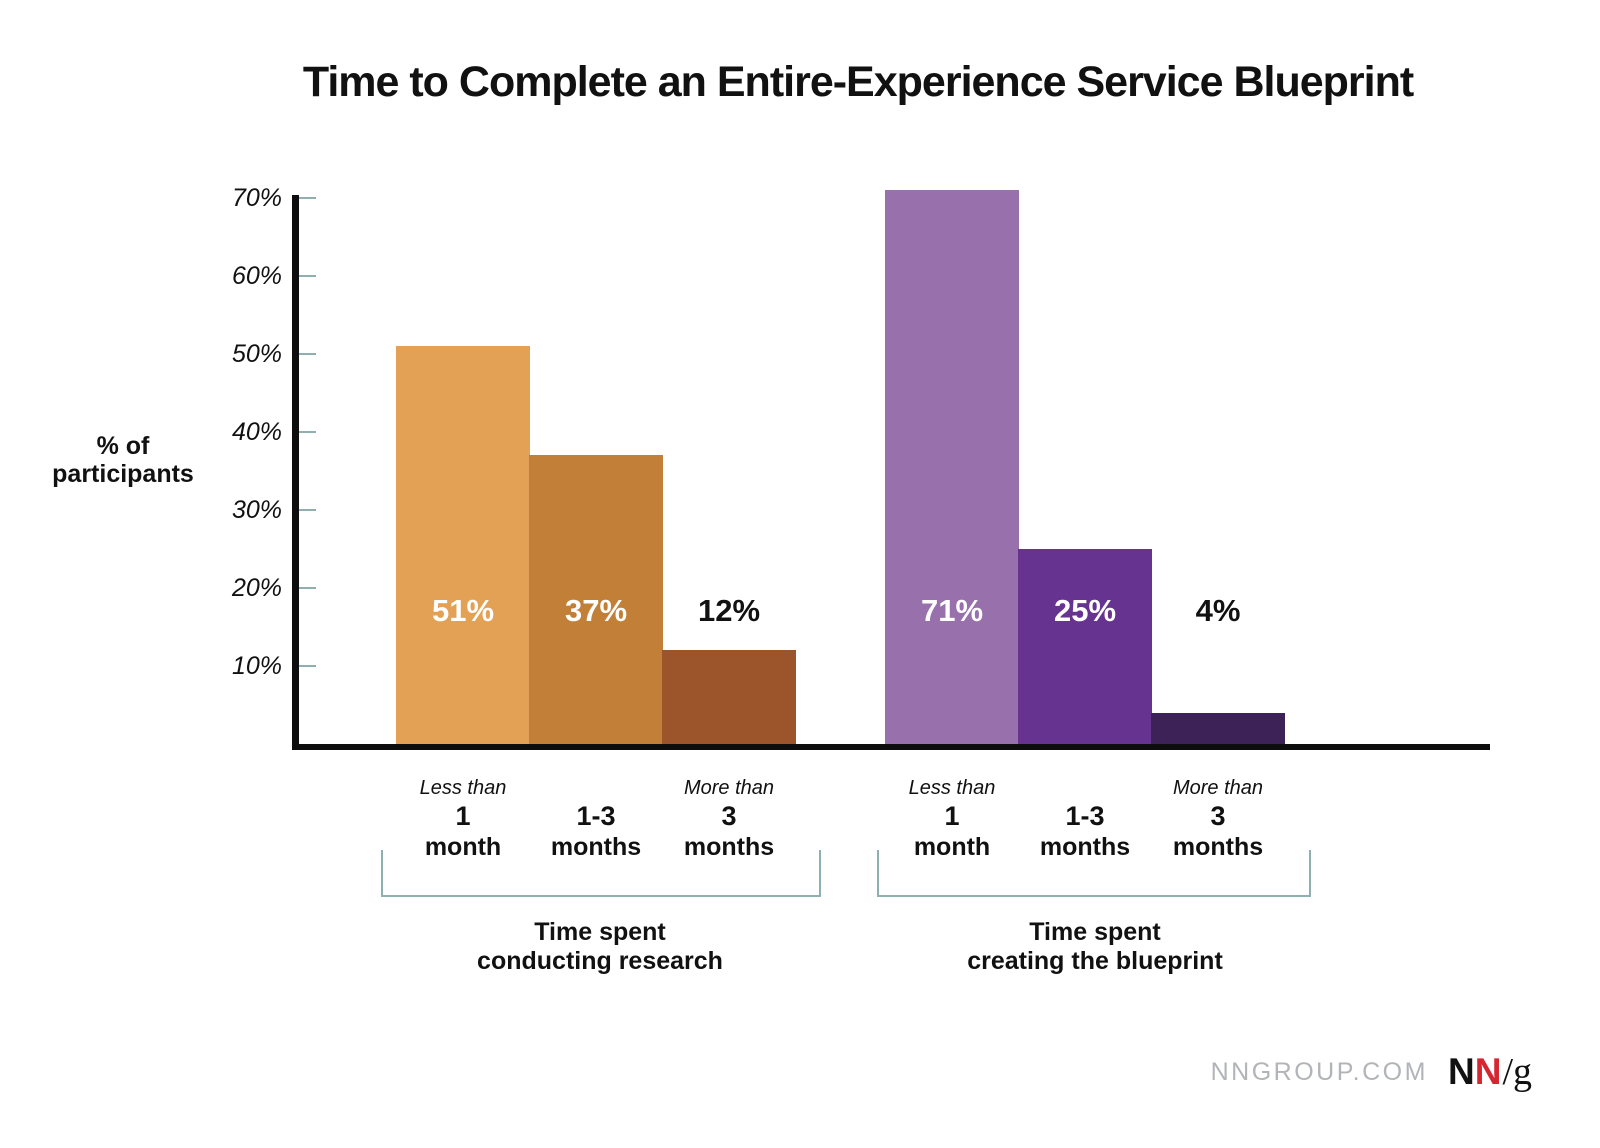 Image resolution: width=1600 pixels, height=1148 pixels. I want to click on group-label-research: Time spent conducting research, so click(600, 946).